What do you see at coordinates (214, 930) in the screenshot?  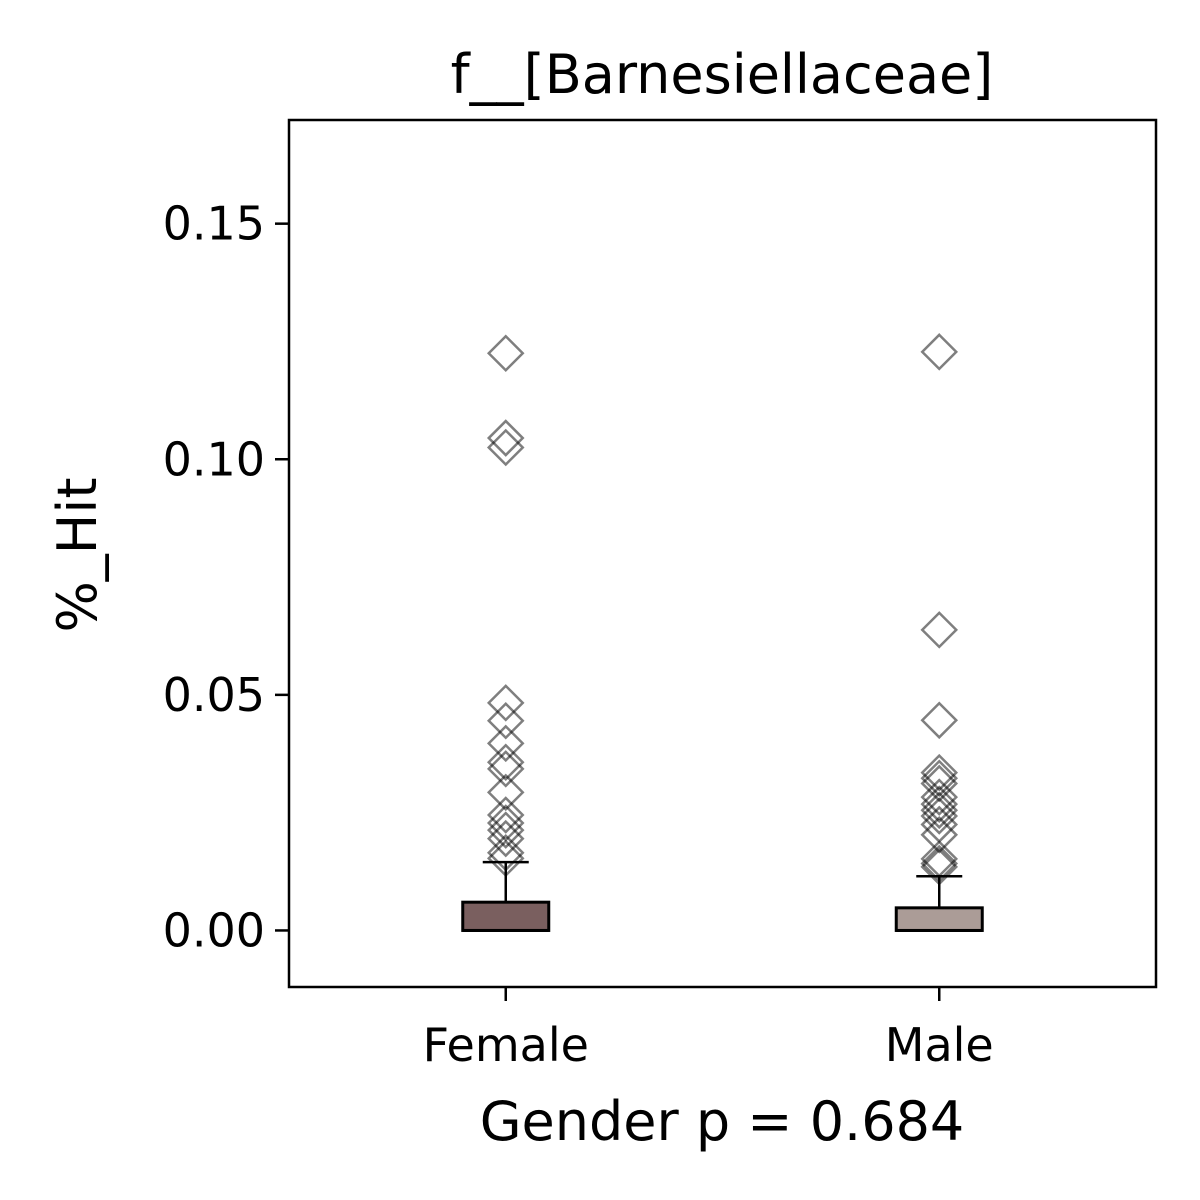 I see `y-tick-label: 0.00` at bounding box center [214, 930].